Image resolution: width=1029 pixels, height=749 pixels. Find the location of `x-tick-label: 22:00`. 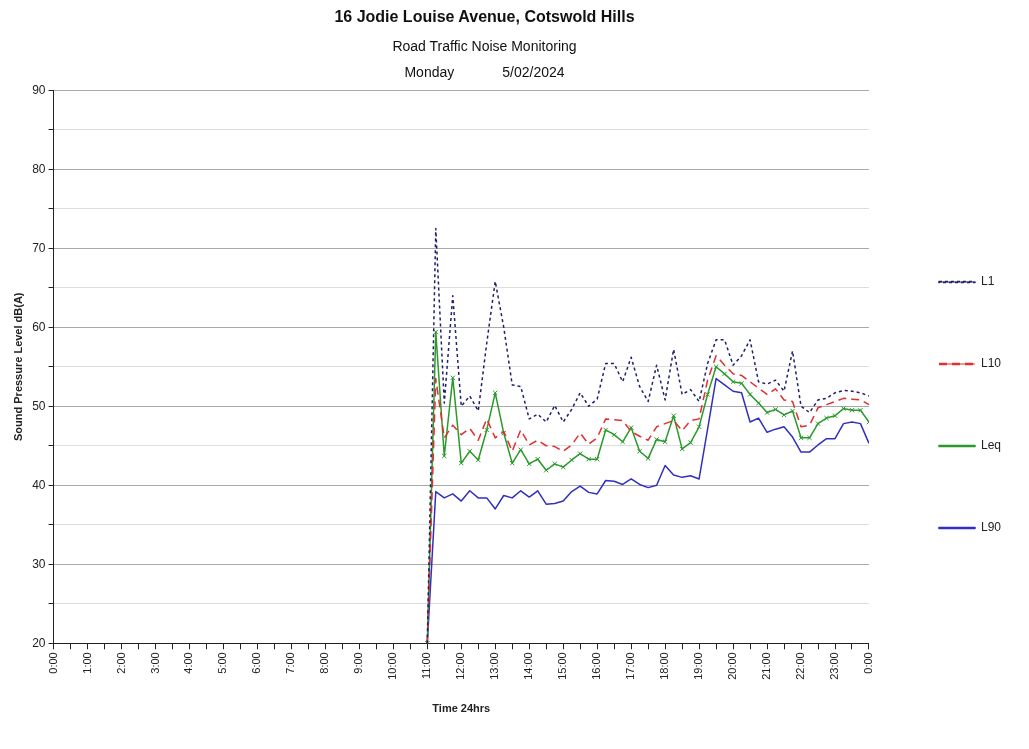

x-tick-label: 22:00 is located at coordinates (800, 666).